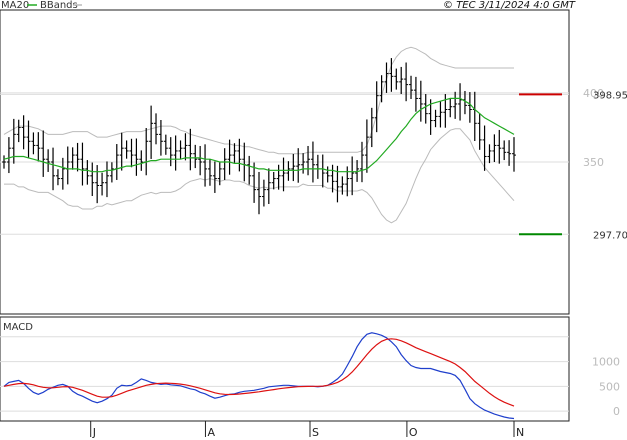 The width and height of the screenshot is (627, 440). I want to click on macd-tick-labels: 0 500 1000, so click(606, 387).